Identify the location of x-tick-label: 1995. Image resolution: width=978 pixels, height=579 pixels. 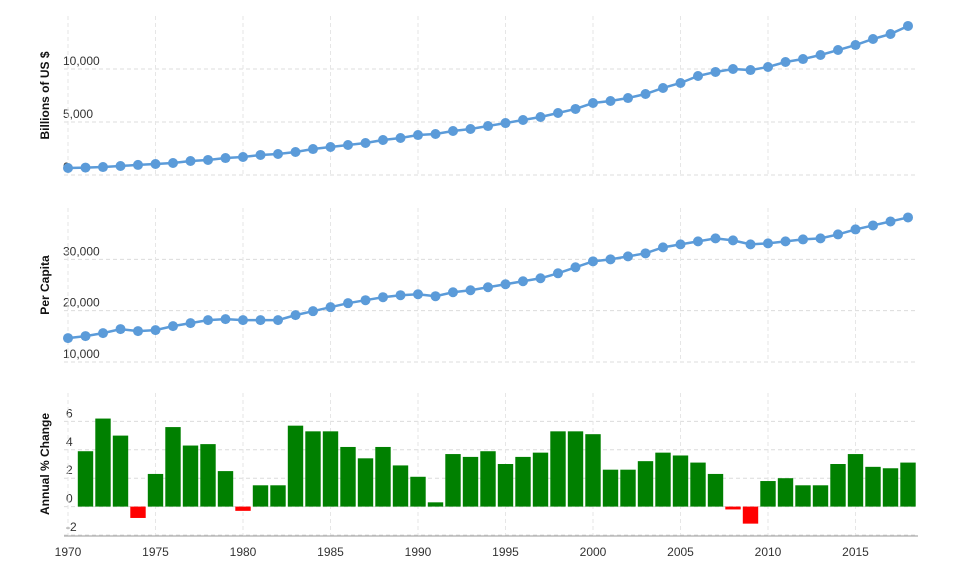
(505, 552).